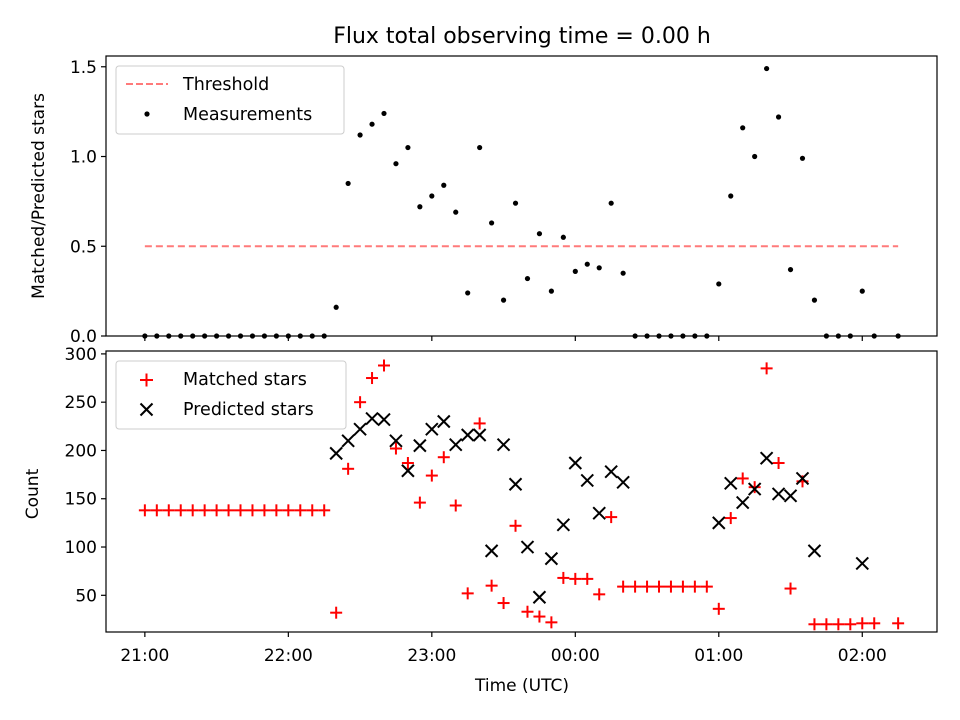 Image resolution: width=960 pixels, height=720 pixels. I want to click on xtick-label: 21:00, so click(144, 656).